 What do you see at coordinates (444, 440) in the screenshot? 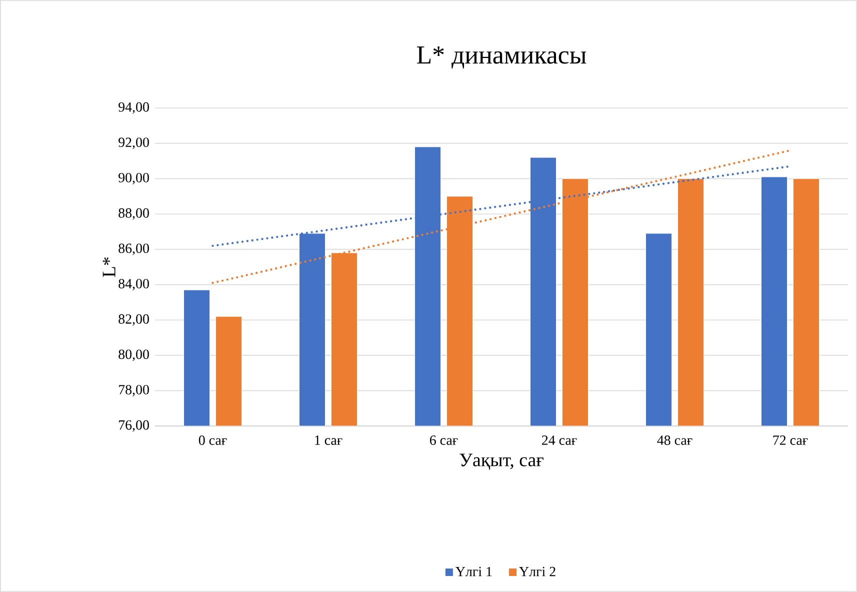
I see `x-tick-label: 6 сағ` at bounding box center [444, 440].